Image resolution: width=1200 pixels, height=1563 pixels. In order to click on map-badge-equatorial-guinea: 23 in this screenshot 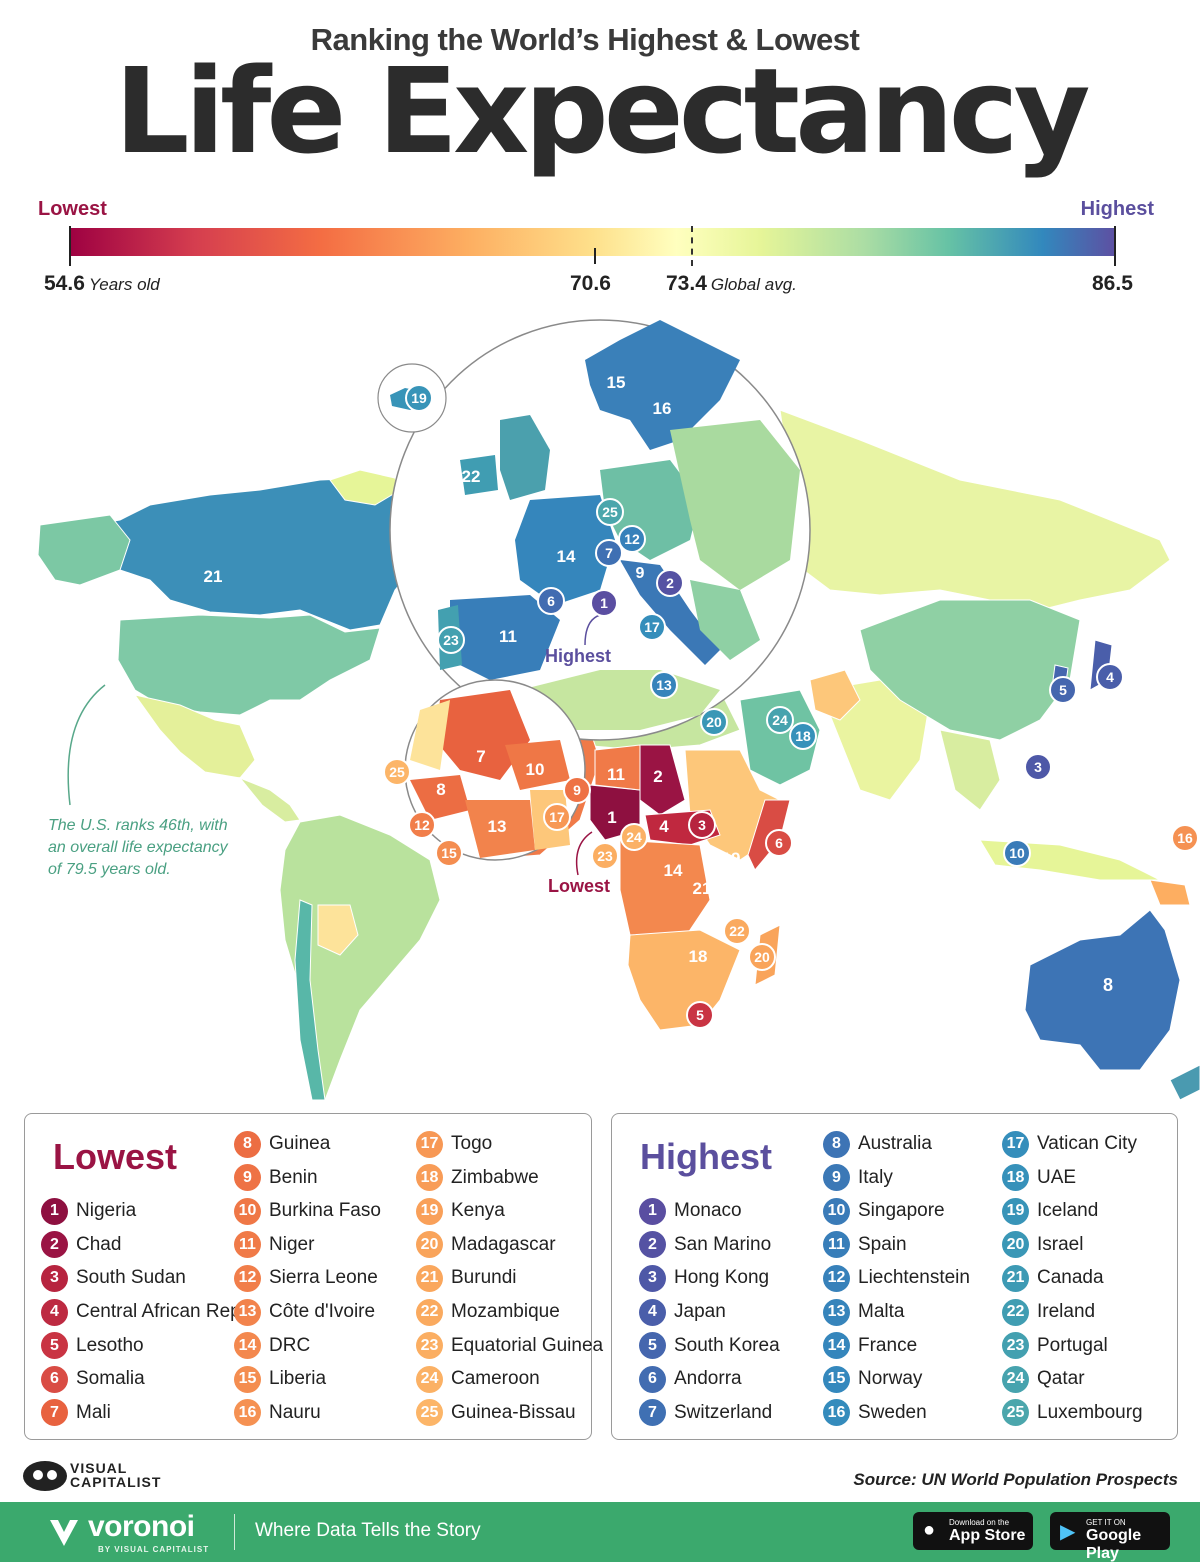, I will do `click(605, 856)`.